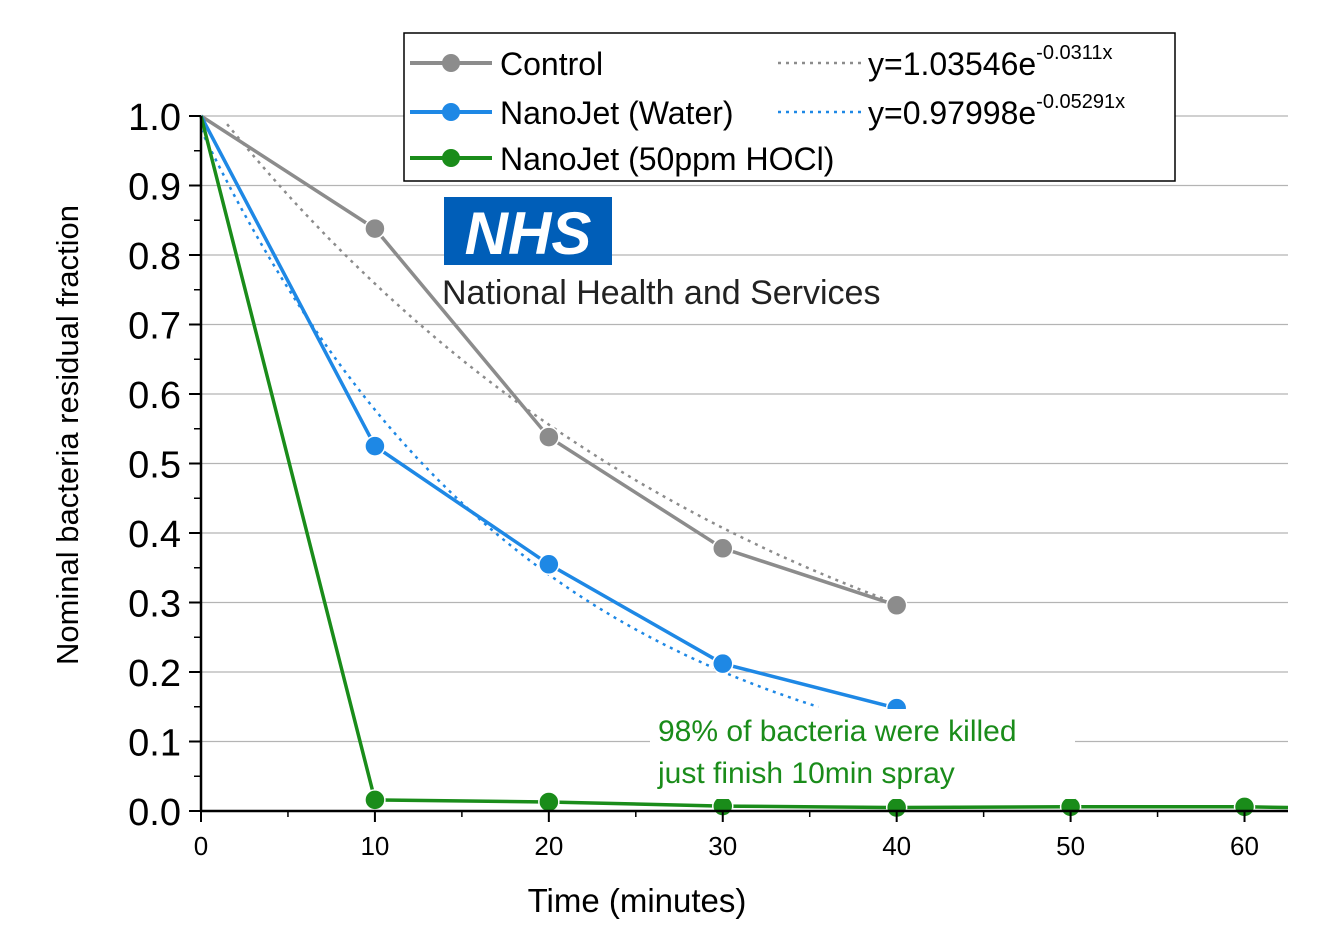 This screenshot has height=952, width=1335. What do you see at coordinates (896, 846) in the screenshot?
I see `x-tick-label: 40` at bounding box center [896, 846].